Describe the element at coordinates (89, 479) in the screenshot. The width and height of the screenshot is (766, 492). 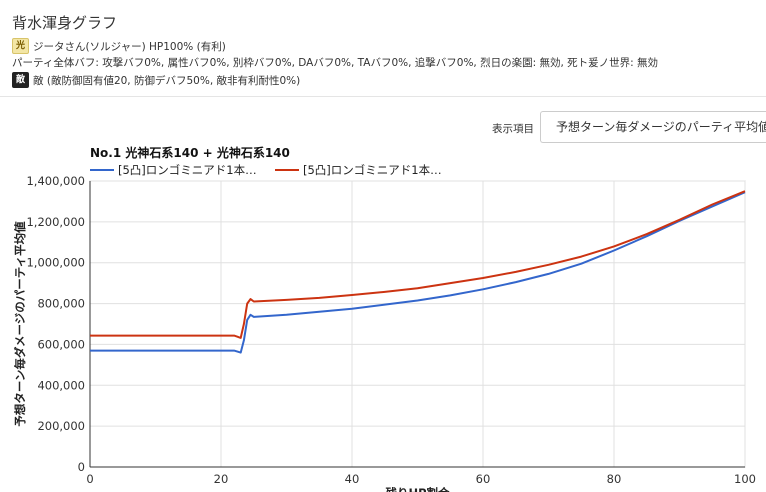
I see `x-tick-label: 0` at that location.